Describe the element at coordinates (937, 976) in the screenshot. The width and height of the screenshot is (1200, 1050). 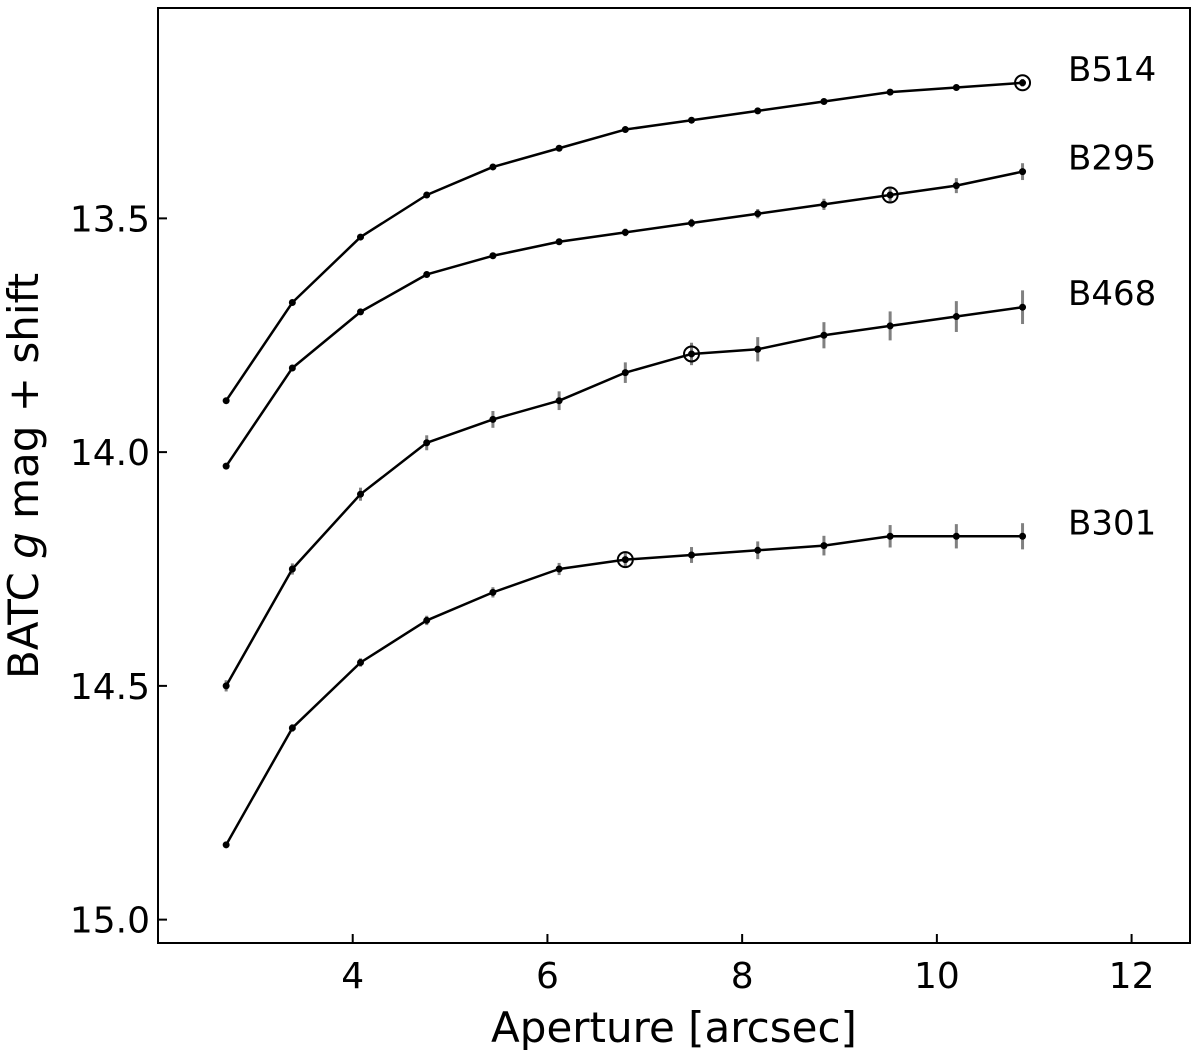
I see `x-tick-label: 10` at that location.